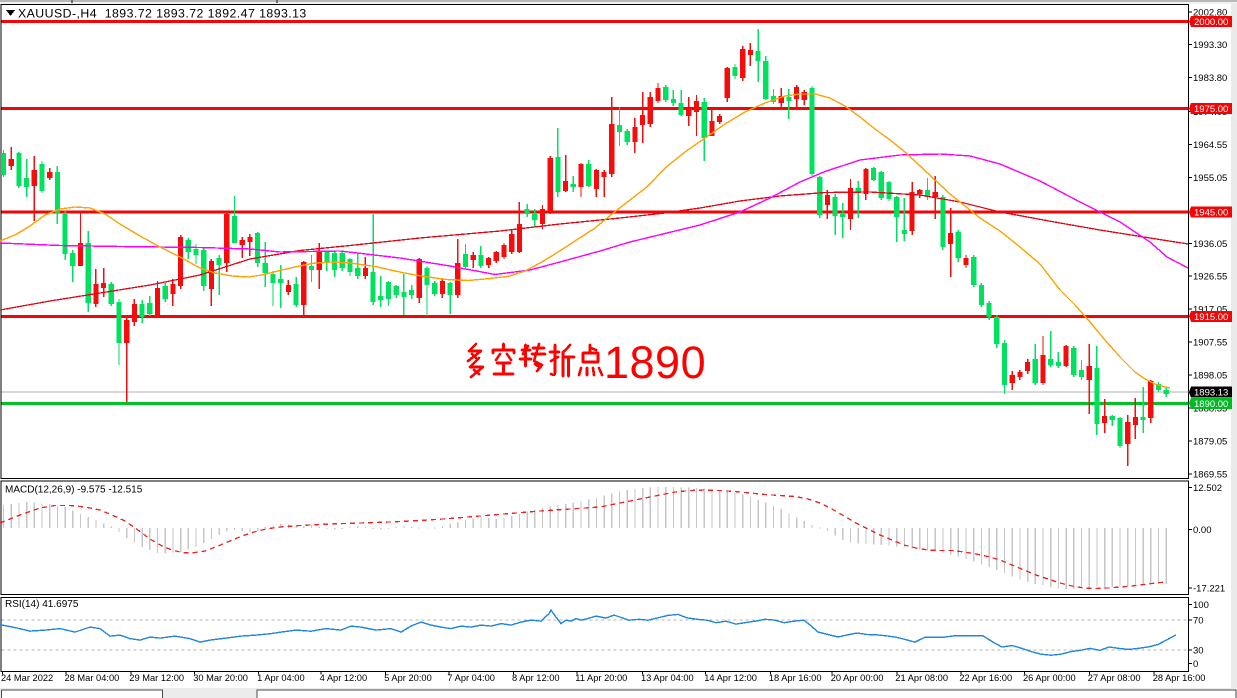 The height and width of the screenshot is (698, 1237). Describe the element at coordinates (730, 678) in the screenshot. I see `svg-text: 14 Apr 12:00` at that location.